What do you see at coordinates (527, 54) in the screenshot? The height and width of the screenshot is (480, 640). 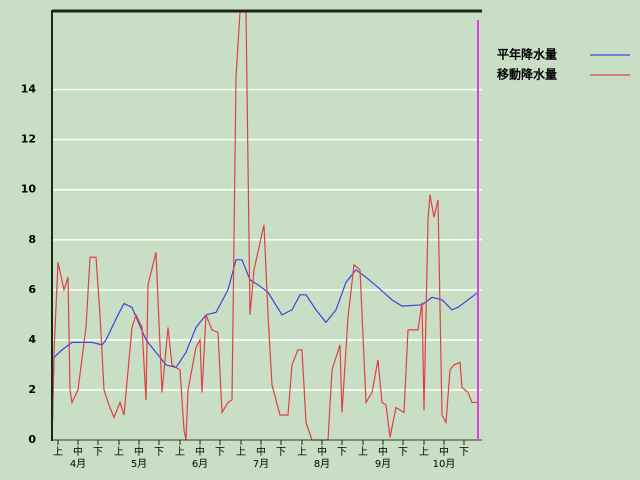 I see `legend-label: 平年降水量` at bounding box center [527, 54].